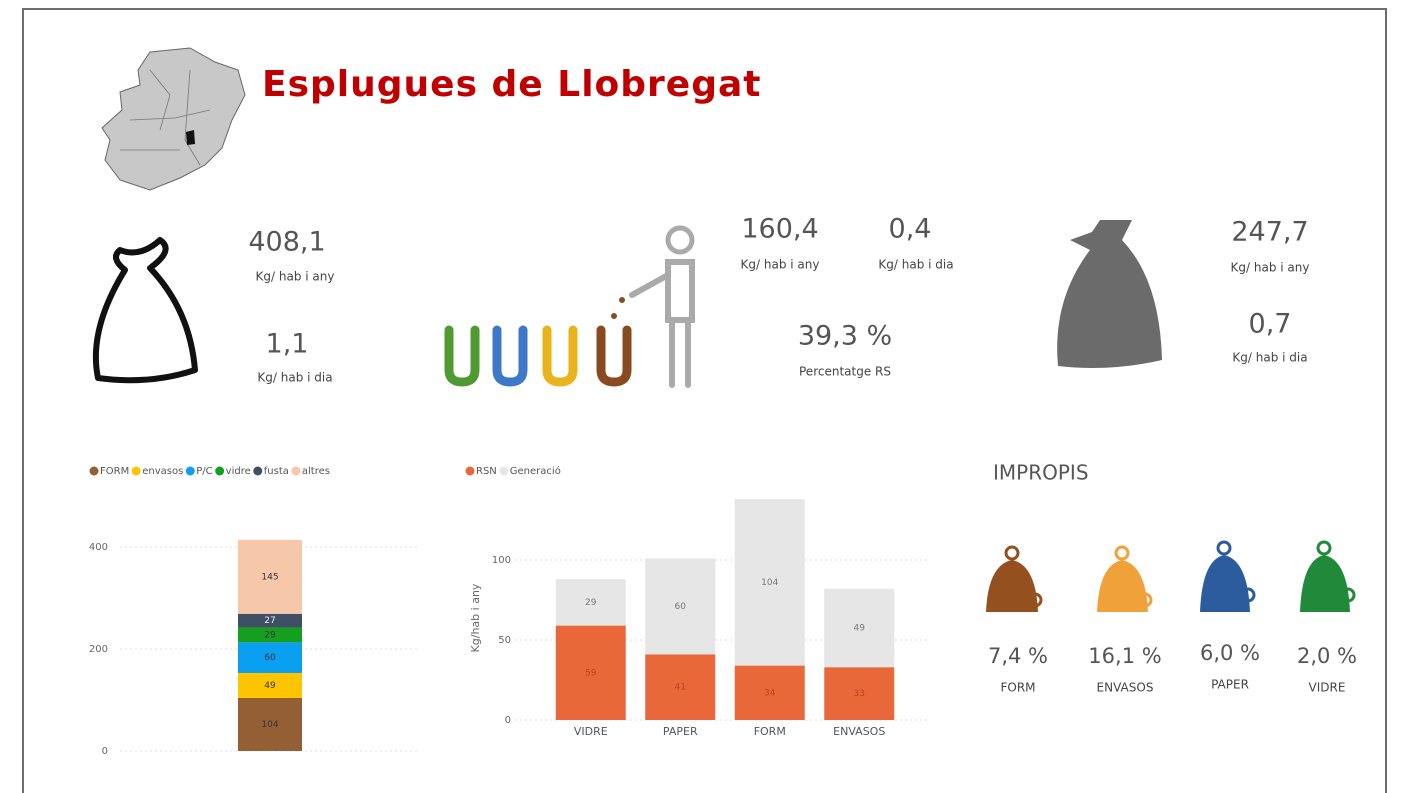 The height and width of the screenshot is (793, 1401). I want to click on data-label: 59, so click(591, 673).